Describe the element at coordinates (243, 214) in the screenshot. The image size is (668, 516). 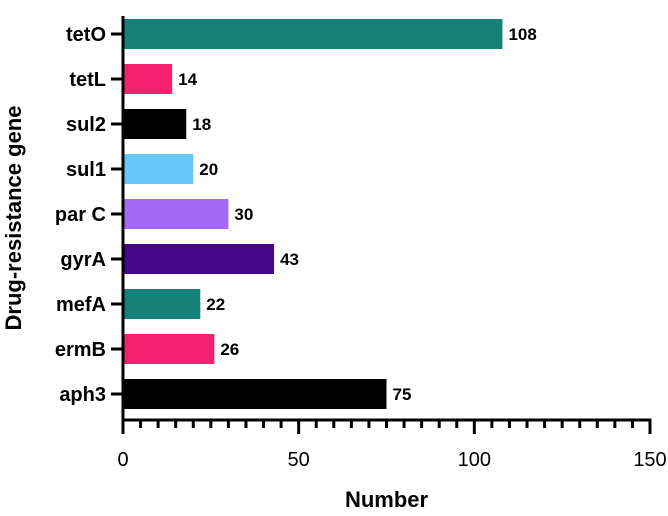
I see `data-label: 30` at that location.